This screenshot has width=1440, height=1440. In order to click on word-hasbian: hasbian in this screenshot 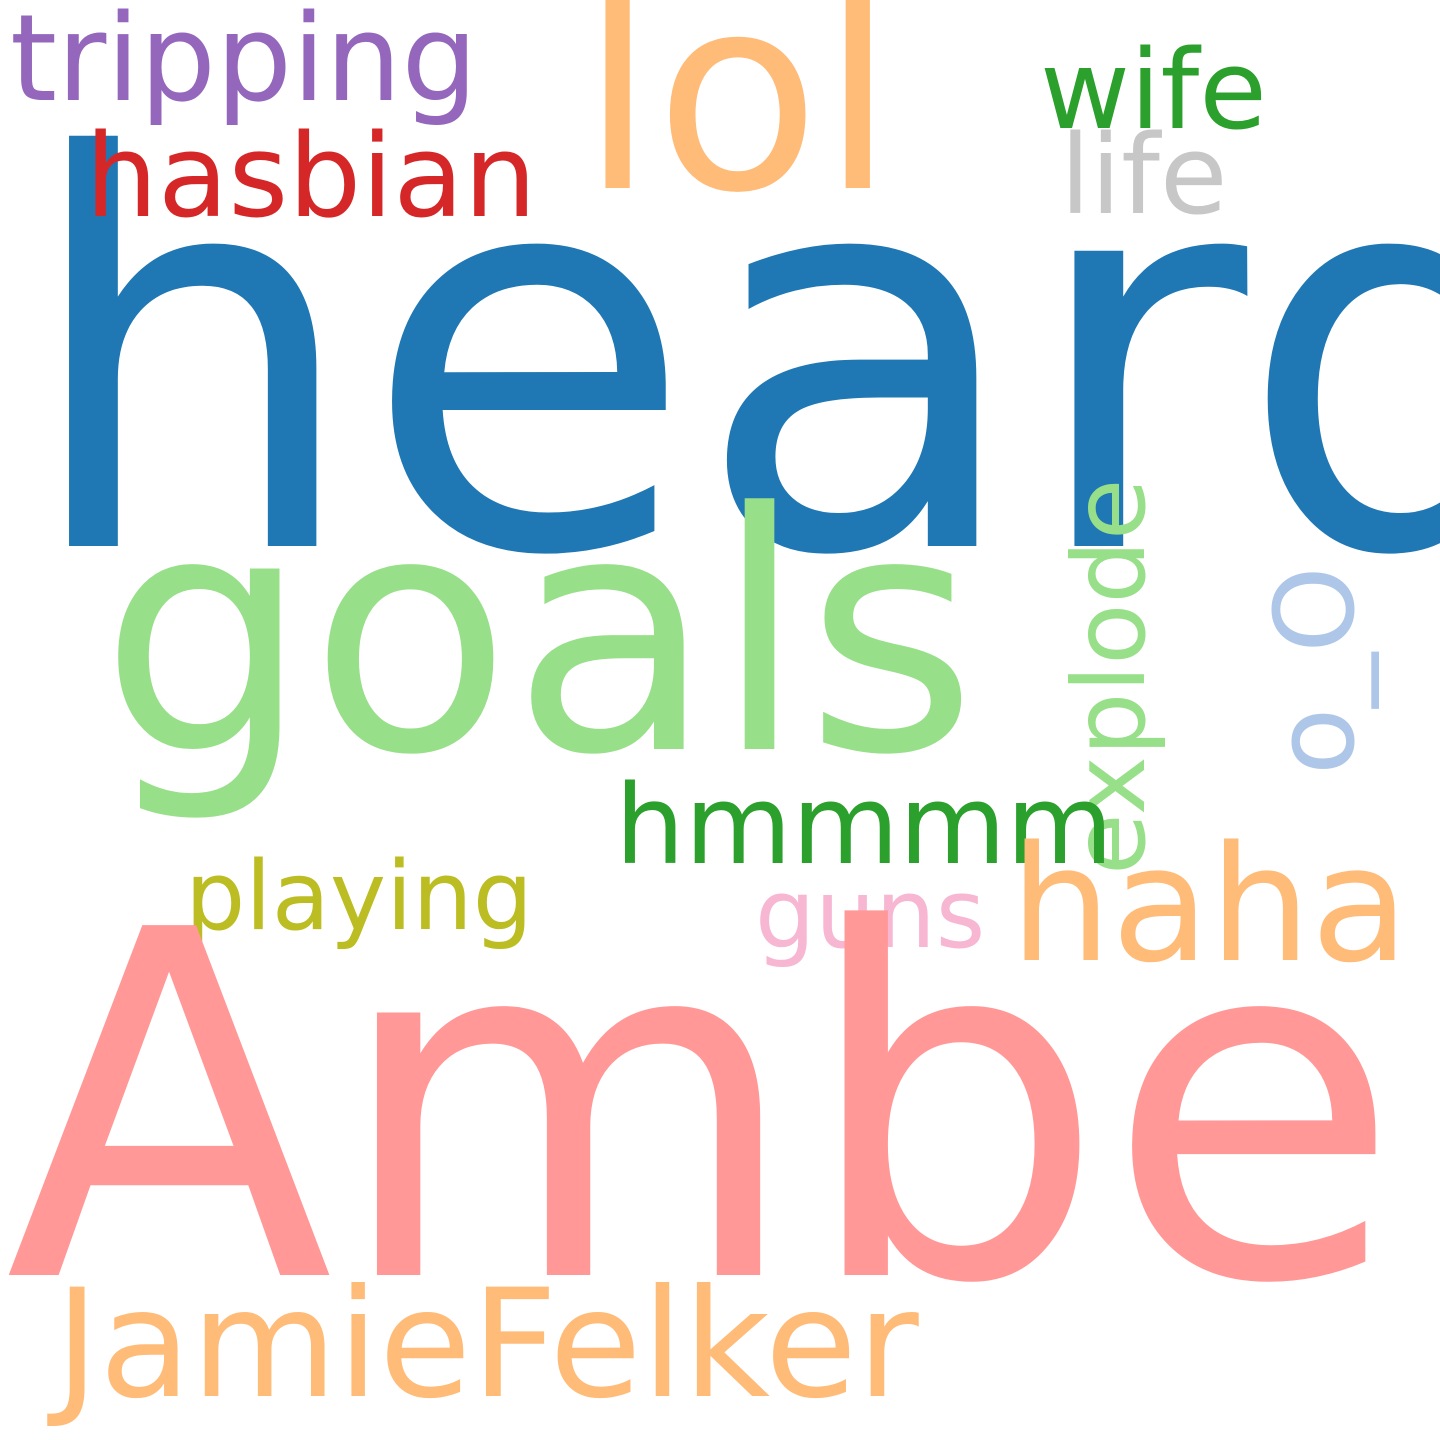, I will do `click(311, 177)`.